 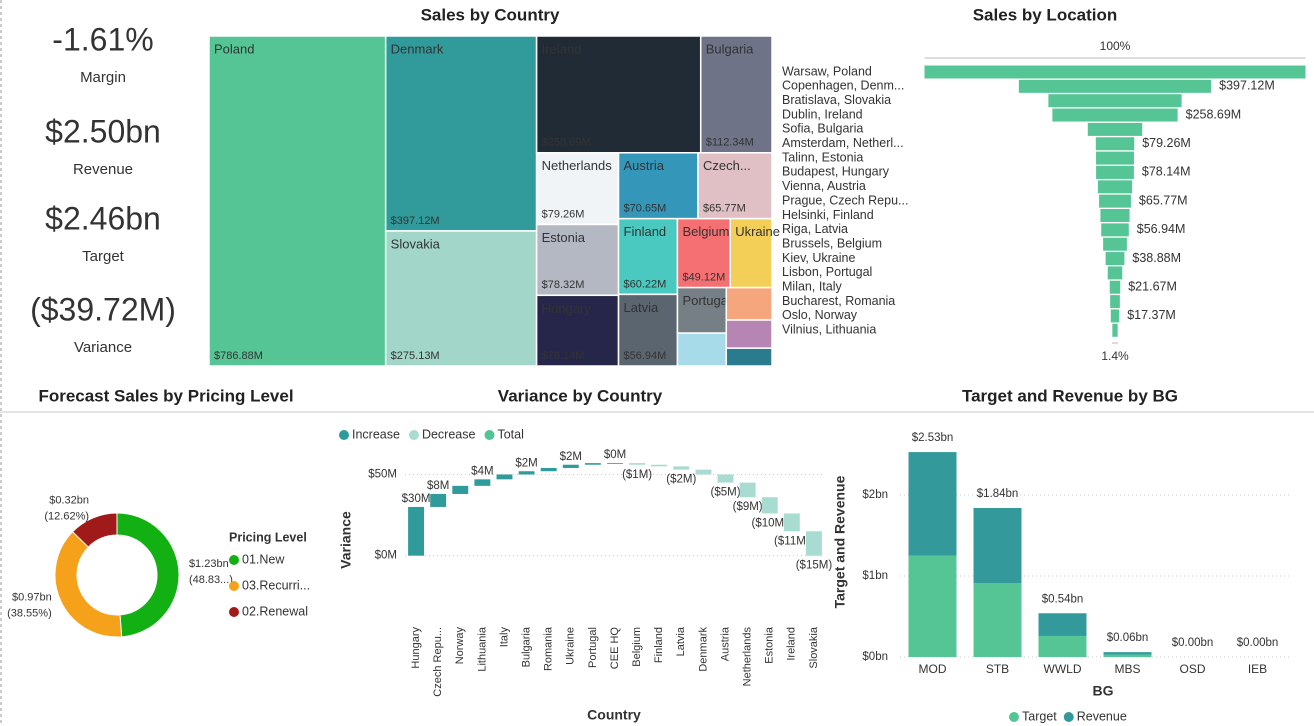 I want to click on funnel-bottom-label: 1.4%, so click(x=1115, y=356).